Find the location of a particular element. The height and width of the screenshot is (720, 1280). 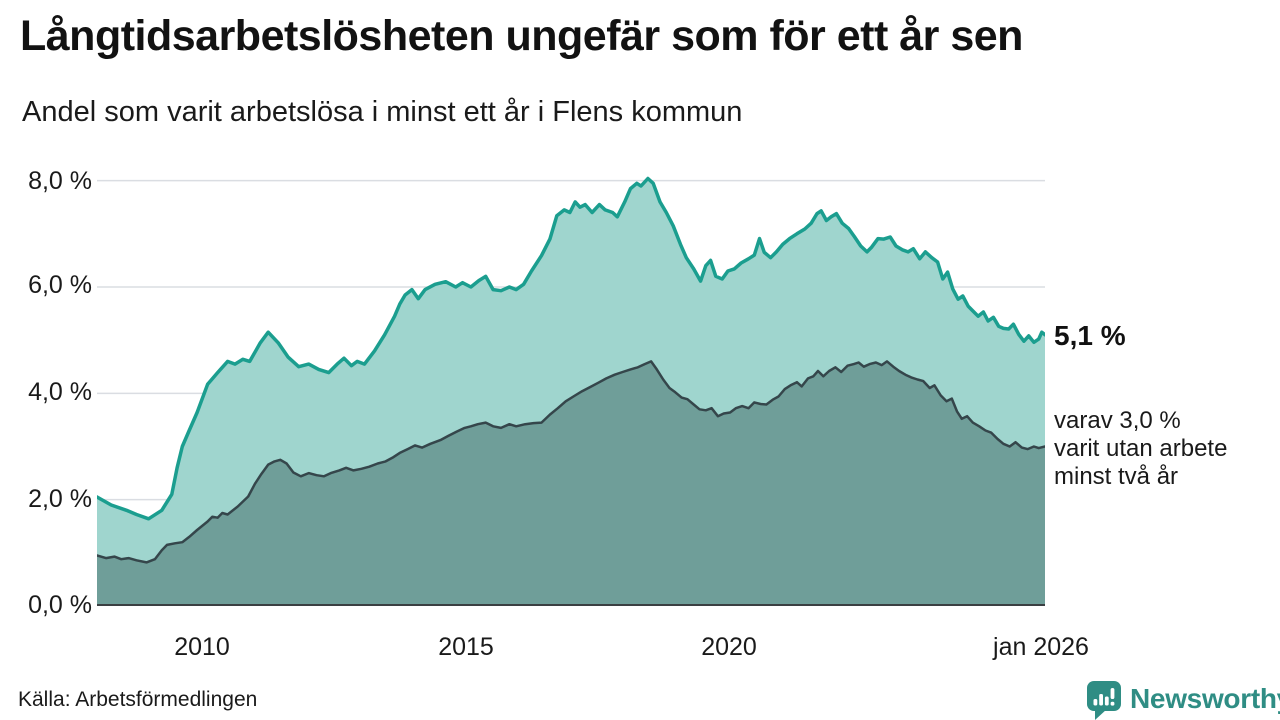

latest-value-label: 5,1 % is located at coordinates (1090, 335).